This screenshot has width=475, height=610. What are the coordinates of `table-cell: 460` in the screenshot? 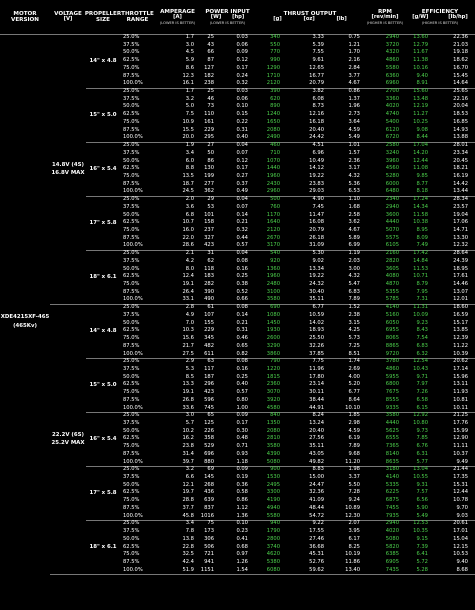 It's located at (275, 145).